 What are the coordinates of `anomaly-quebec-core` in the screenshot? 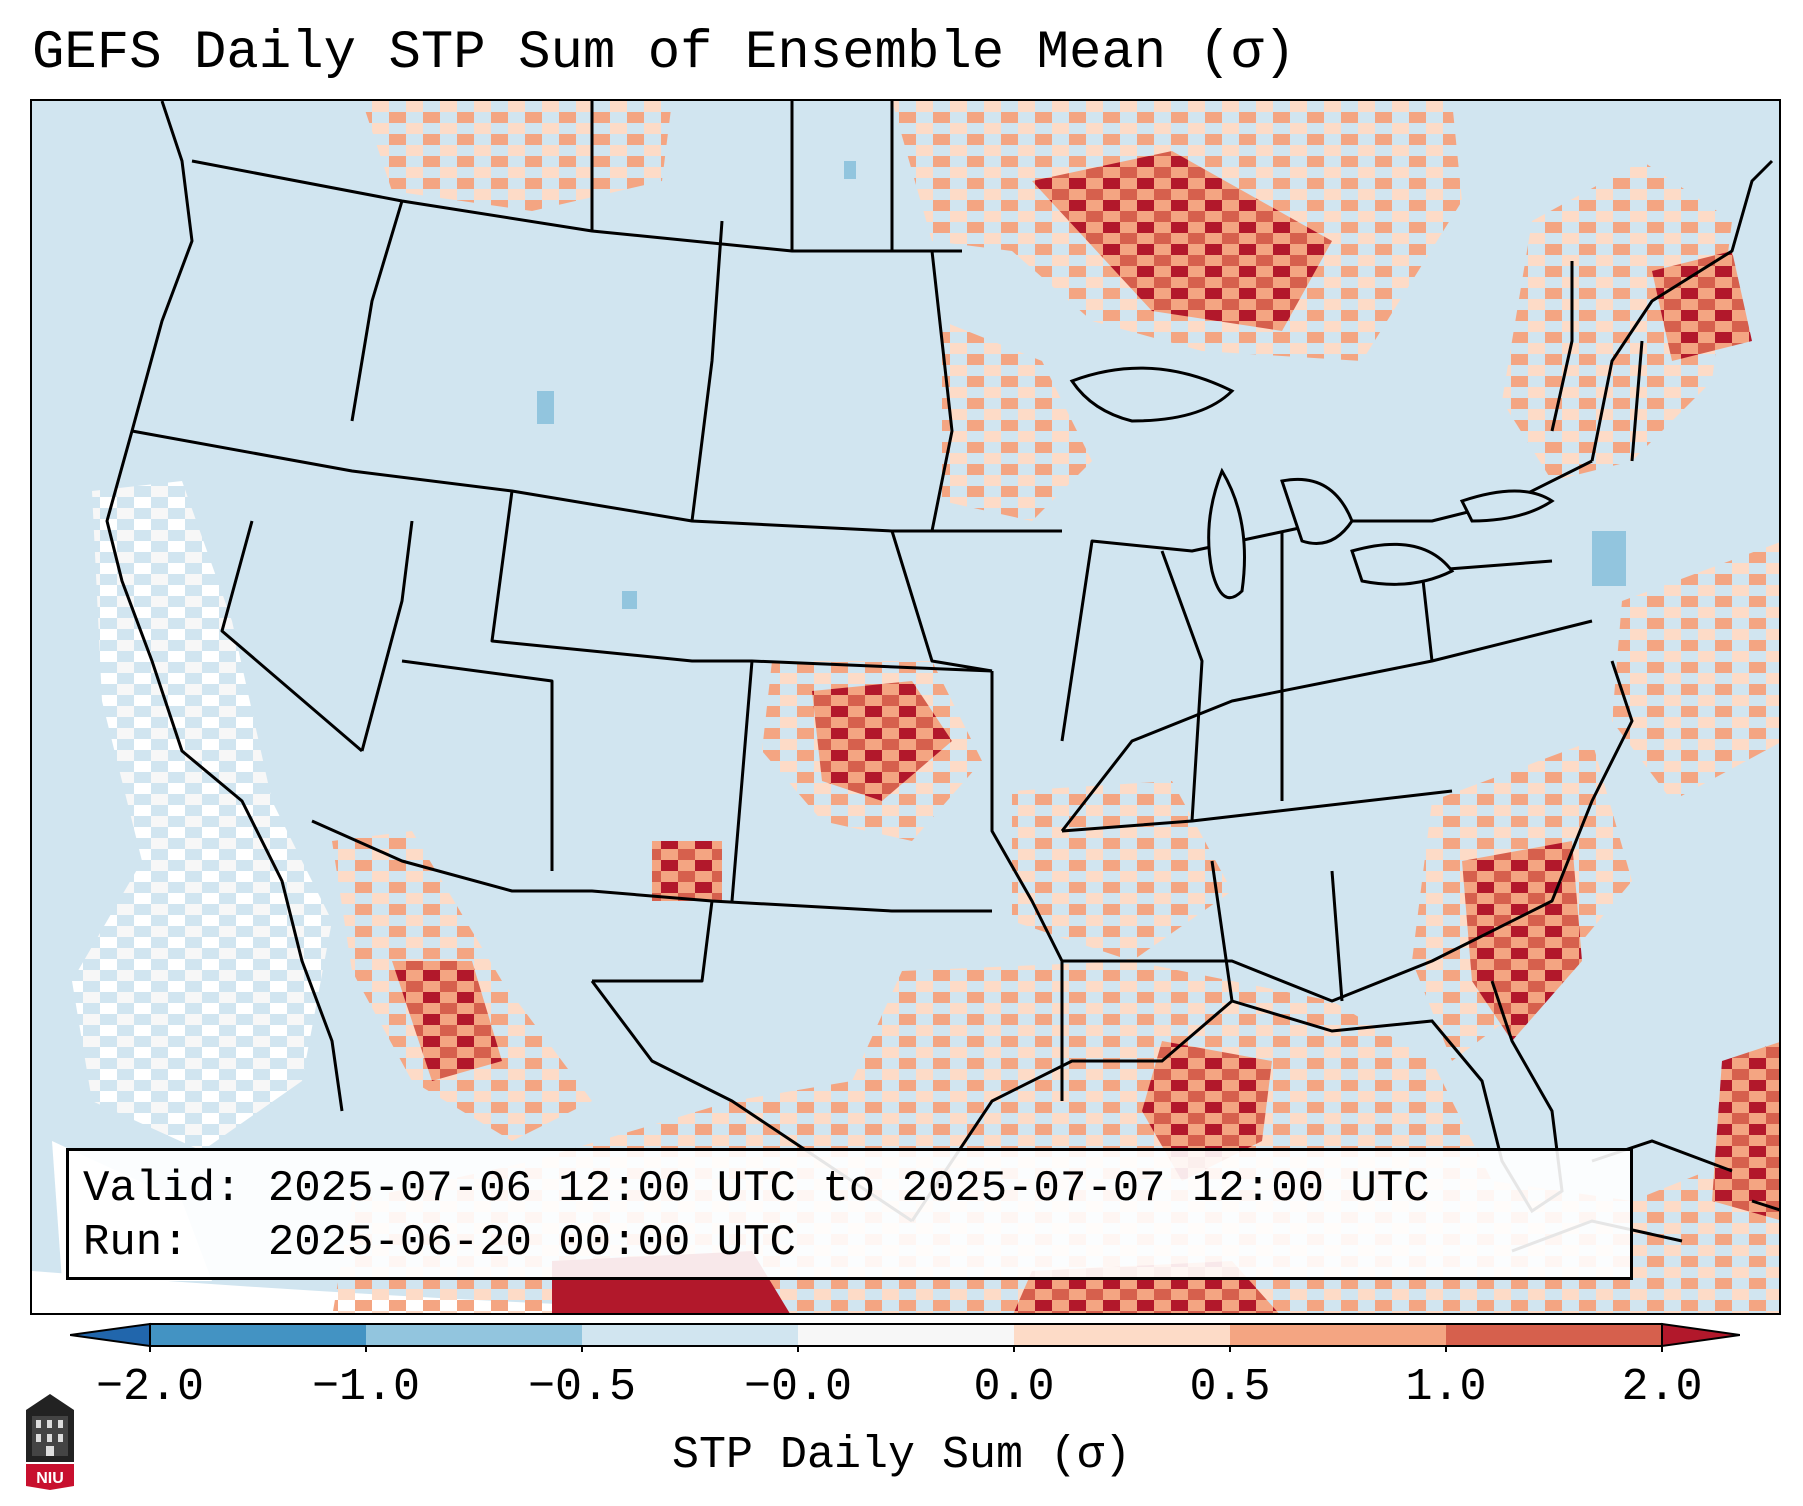 It's located at (1702, 306).